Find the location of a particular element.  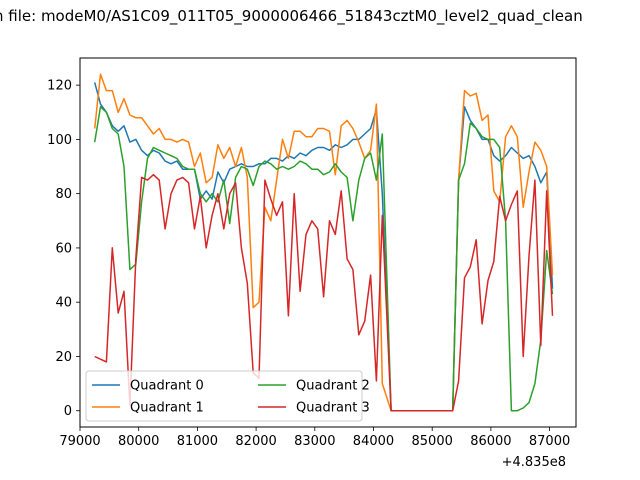

legend-box is located at coordinates (224, 396).